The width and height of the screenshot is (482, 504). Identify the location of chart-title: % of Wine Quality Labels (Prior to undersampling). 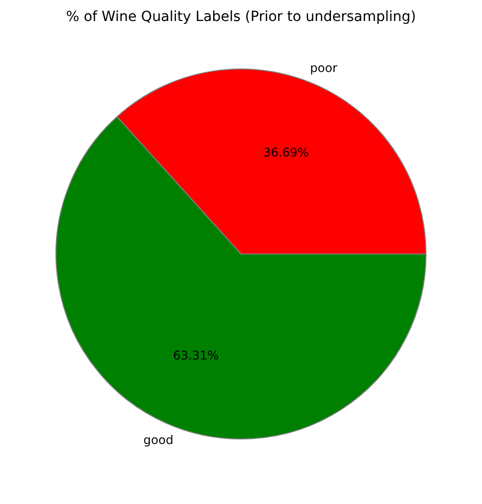
(241, 17).